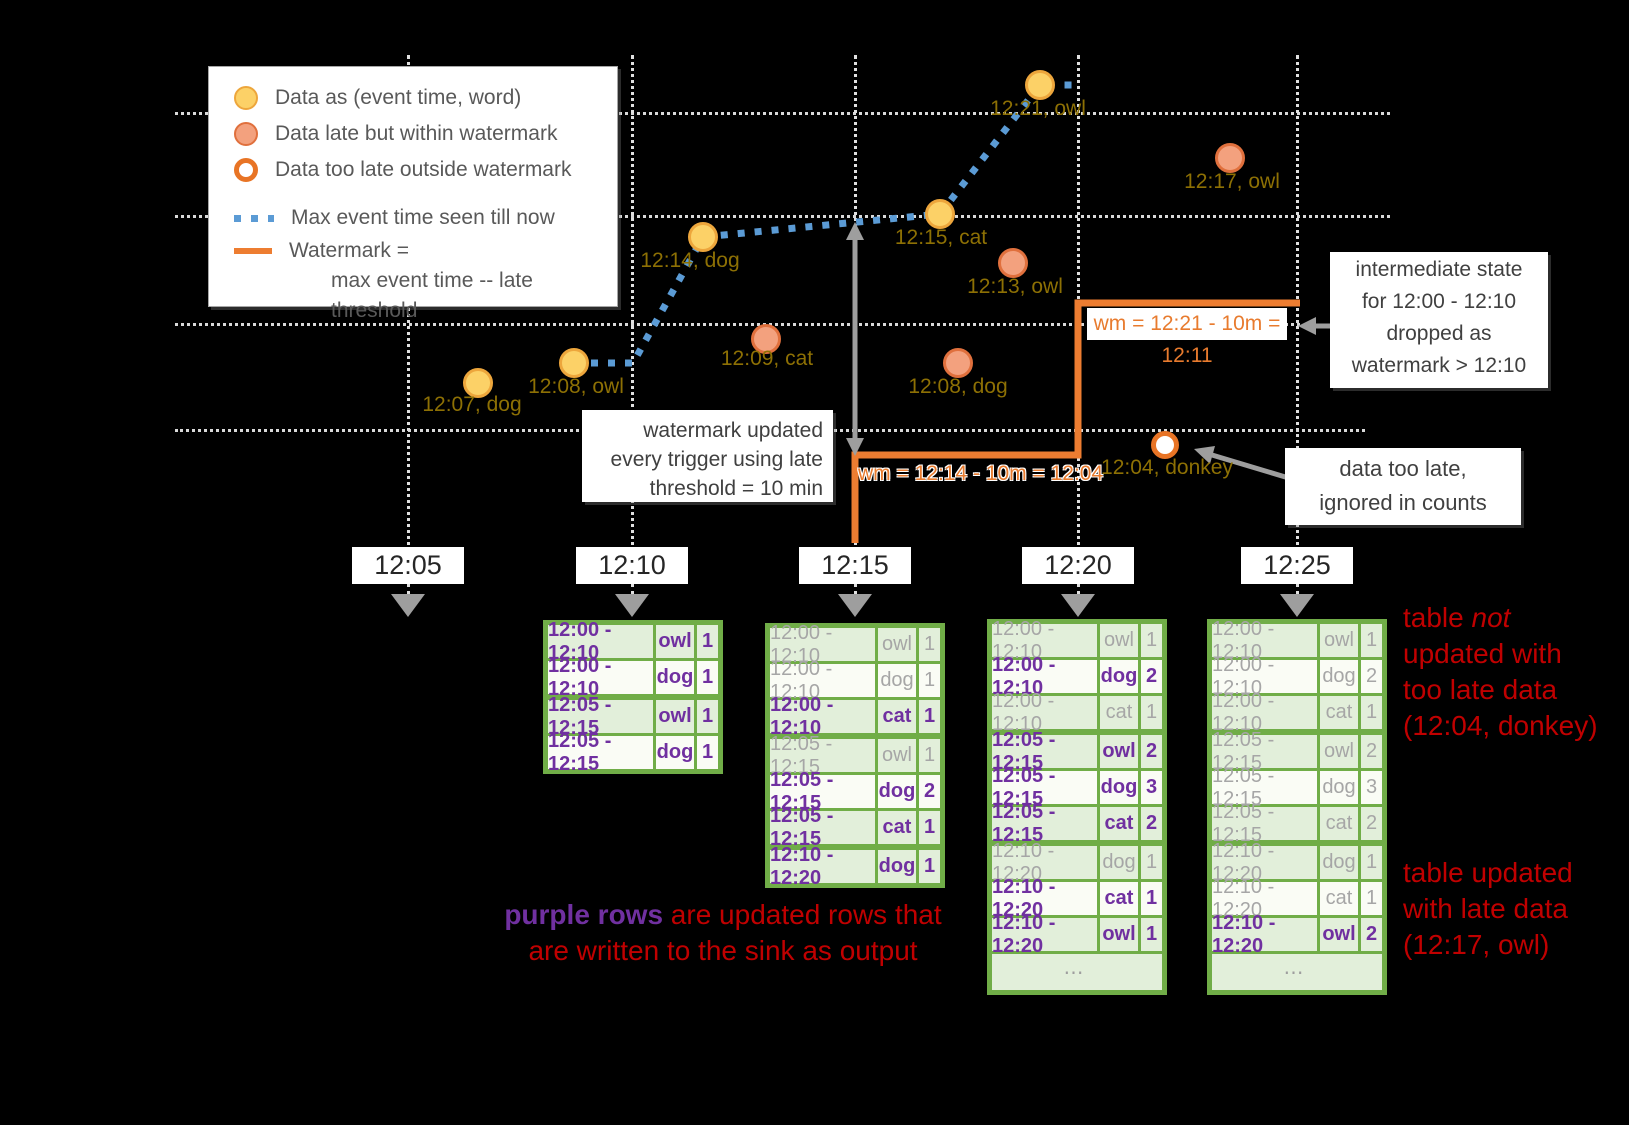  I want to click on note-line: (12:04, donkey), so click(1500, 725).